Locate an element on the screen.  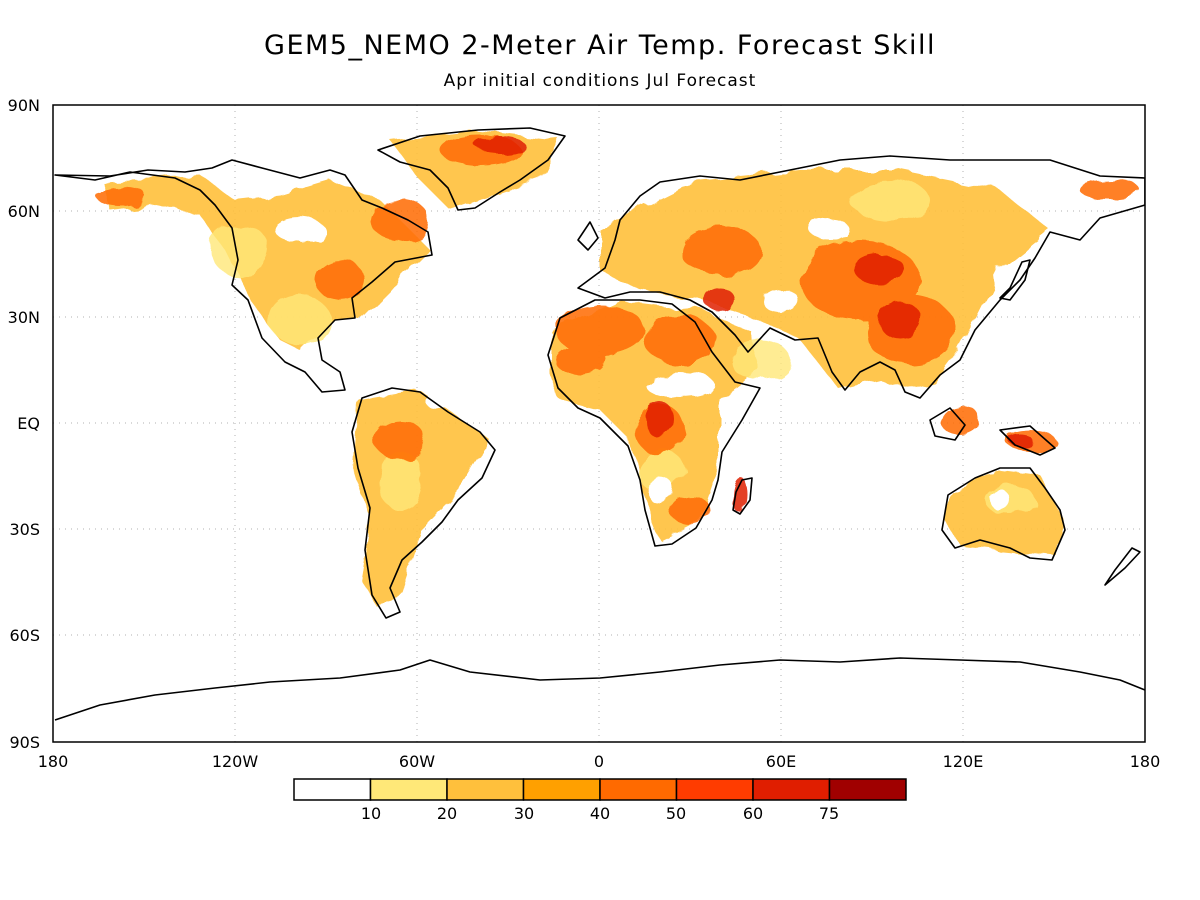
colorbar-label: 75 is located at coordinates (829, 813).